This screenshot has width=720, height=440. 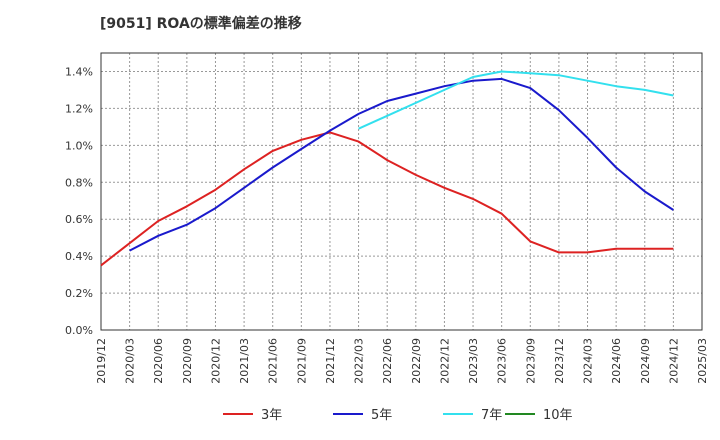 What do you see at coordinates (491, 415) in the screenshot?
I see `legend-label-2: 7年` at bounding box center [491, 415].